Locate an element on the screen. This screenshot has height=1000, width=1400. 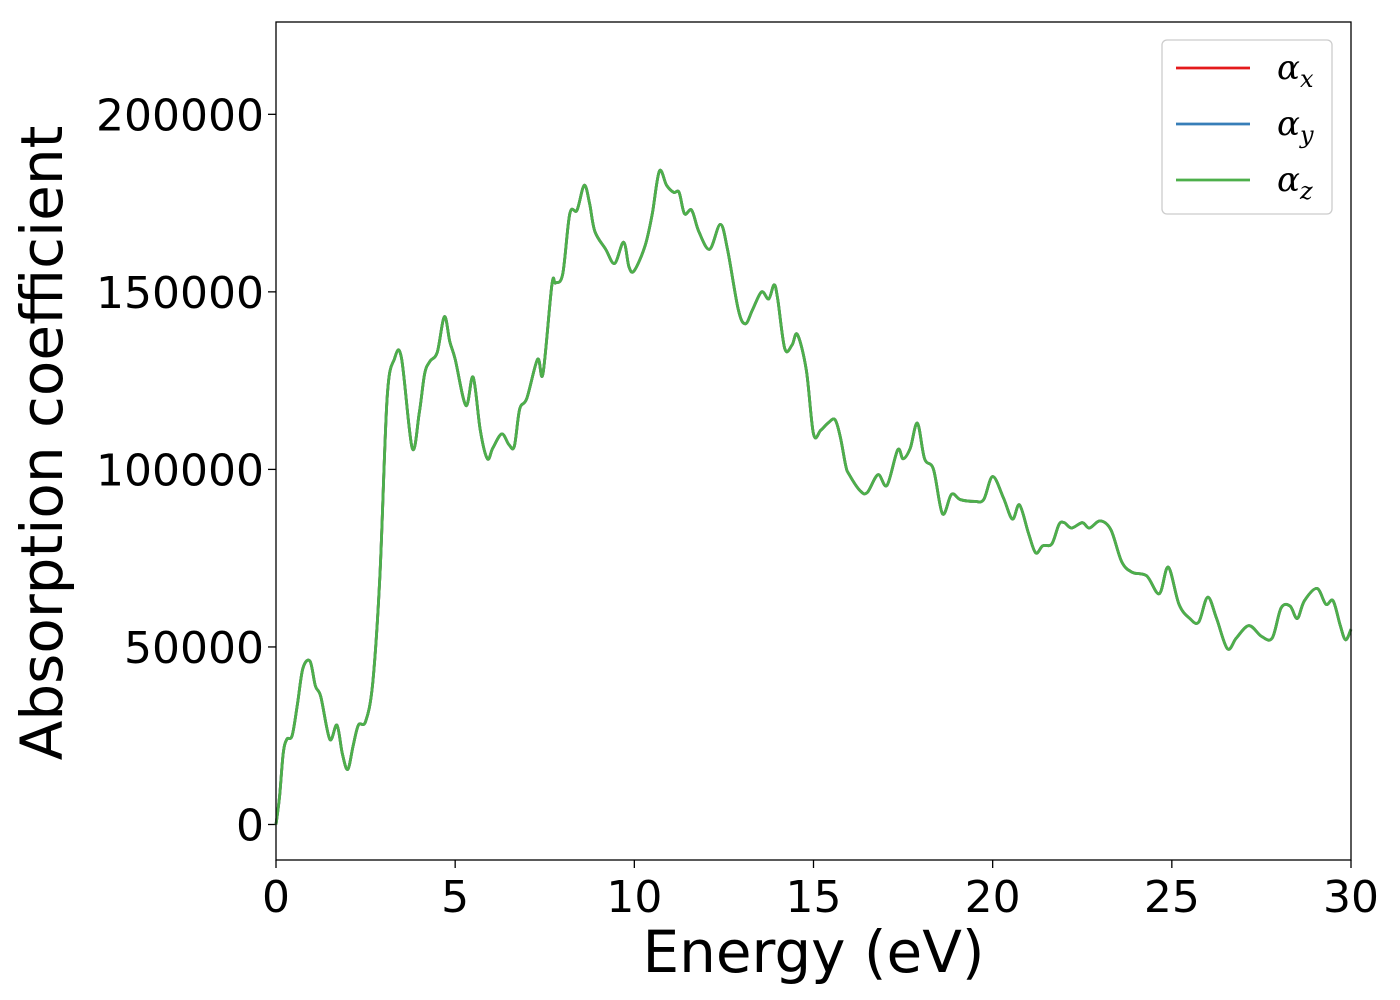
y-axis-label: Absorption coefficient is located at coordinates (42, 443).